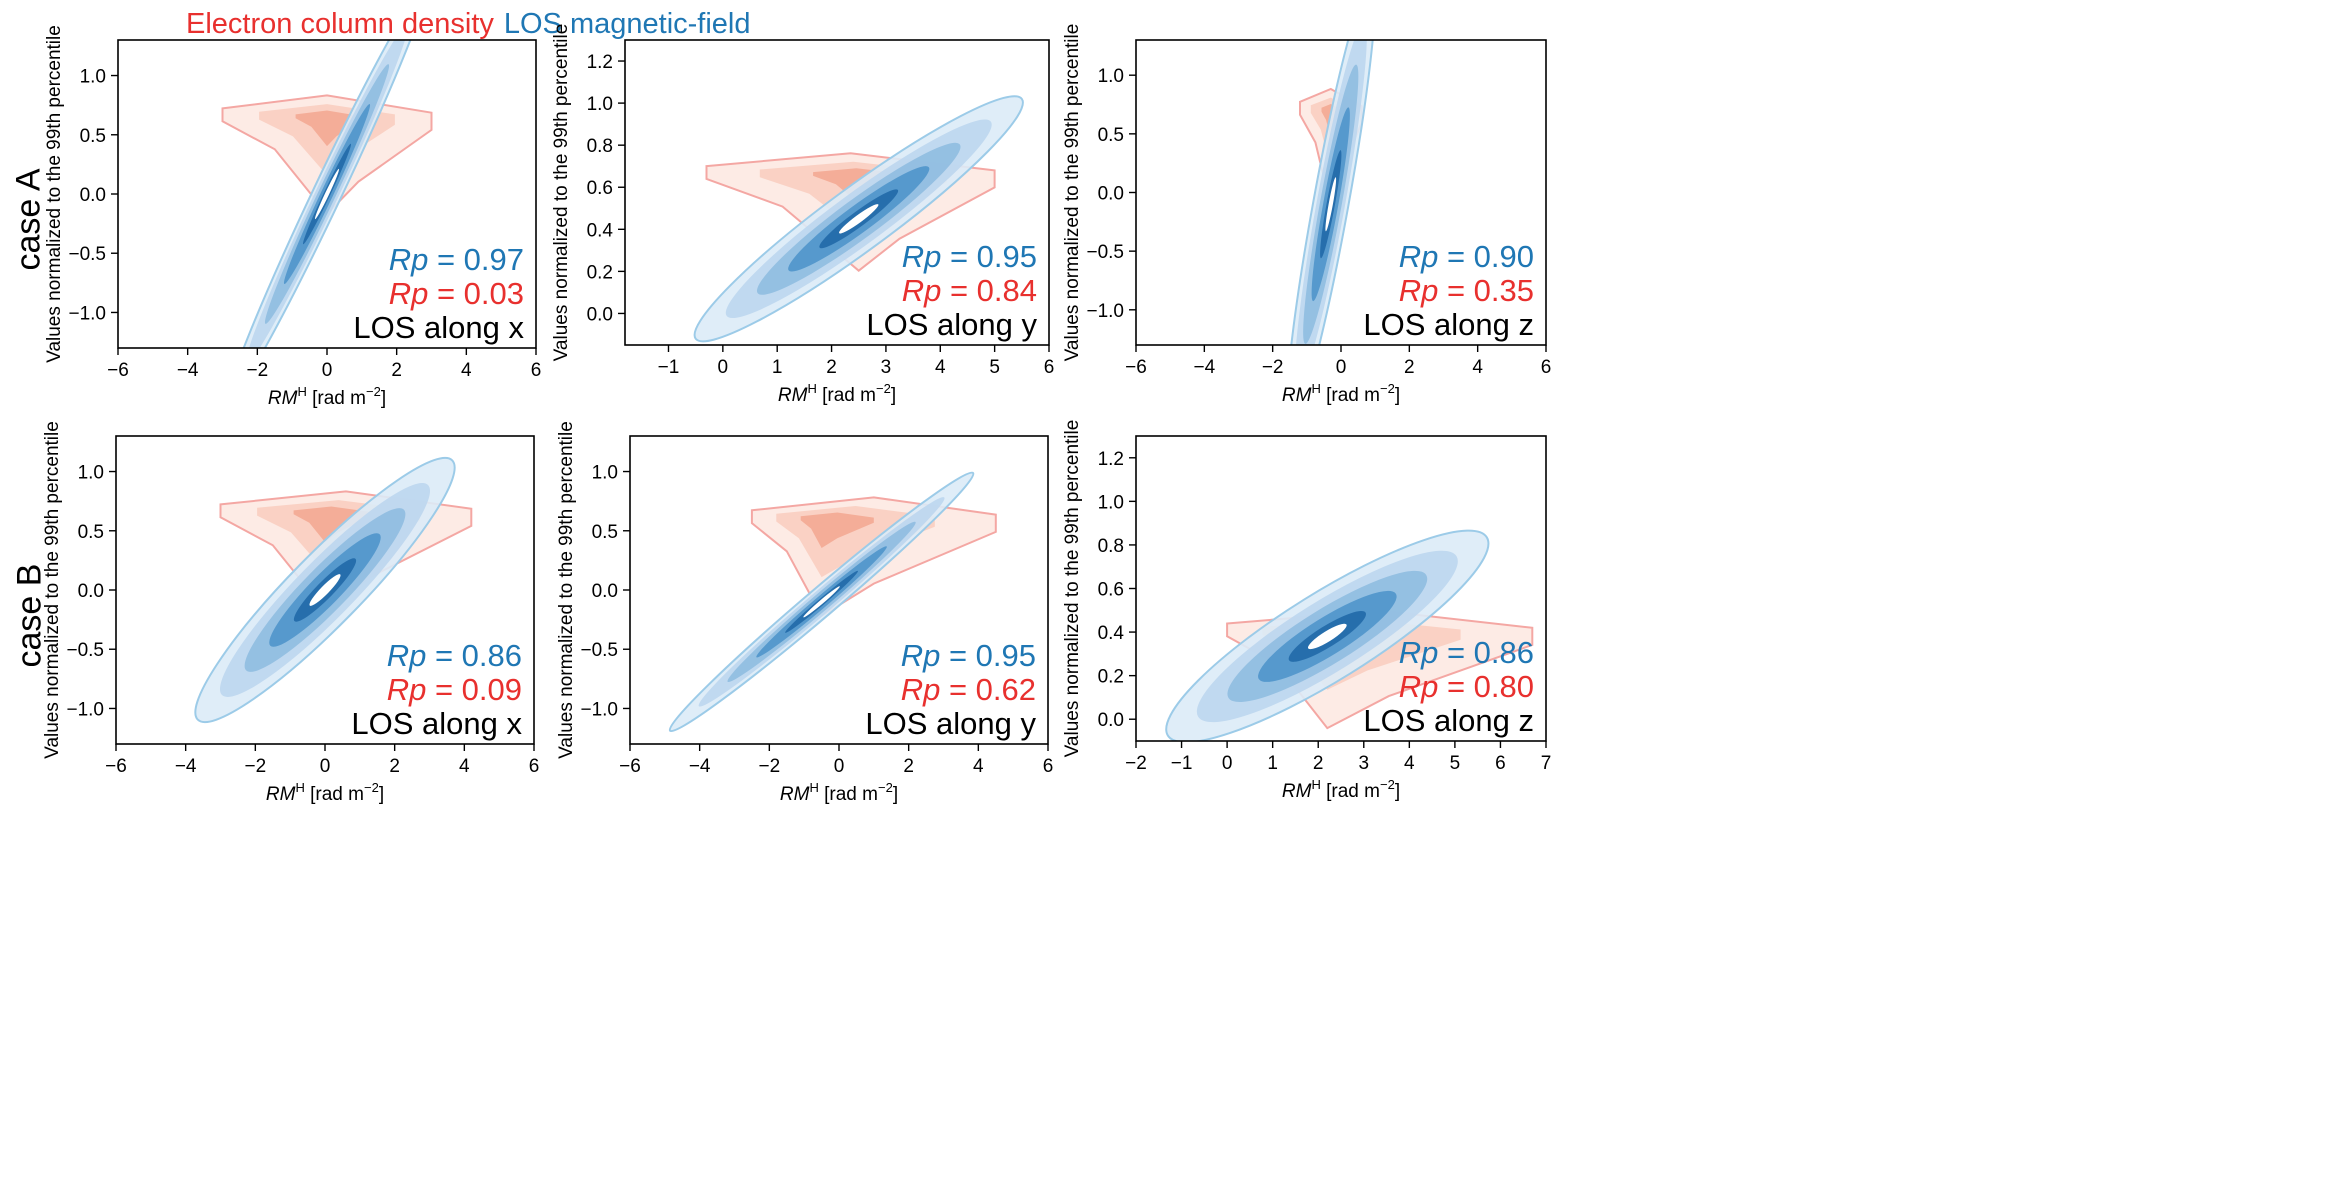 This screenshot has width=2348, height=1204. What do you see at coordinates (1363, 763) in the screenshot?
I see `x-tick-label: 3` at bounding box center [1363, 763].